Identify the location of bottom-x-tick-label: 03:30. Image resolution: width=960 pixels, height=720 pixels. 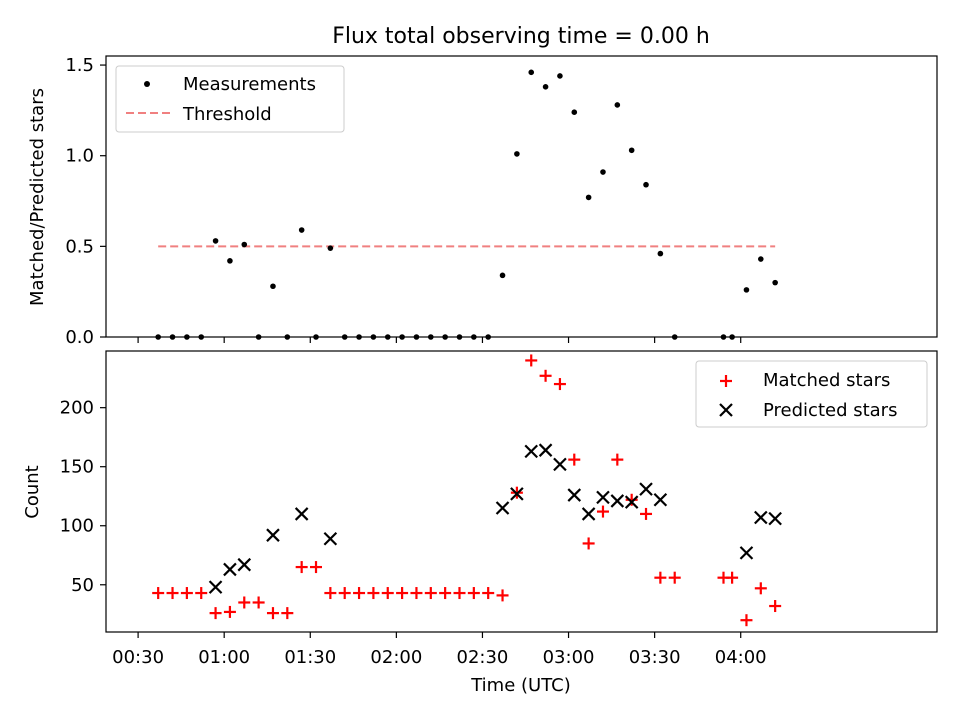
(655, 657).